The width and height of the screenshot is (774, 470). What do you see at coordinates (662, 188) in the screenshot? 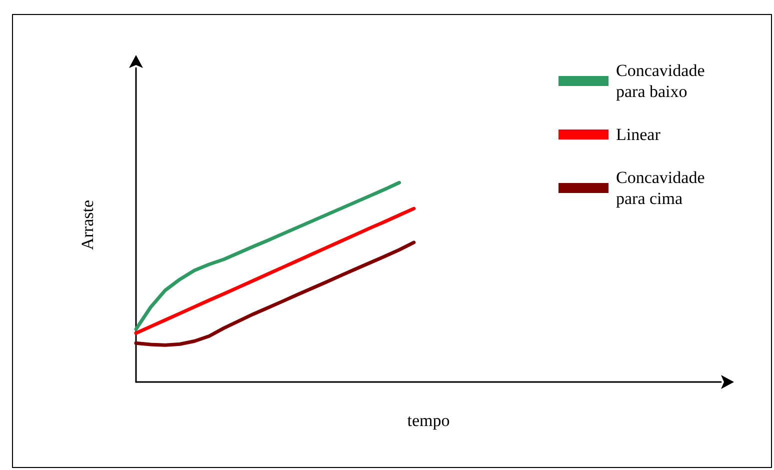
I see `legend-label: Concavidade para cima` at bounding box center [662, 188].